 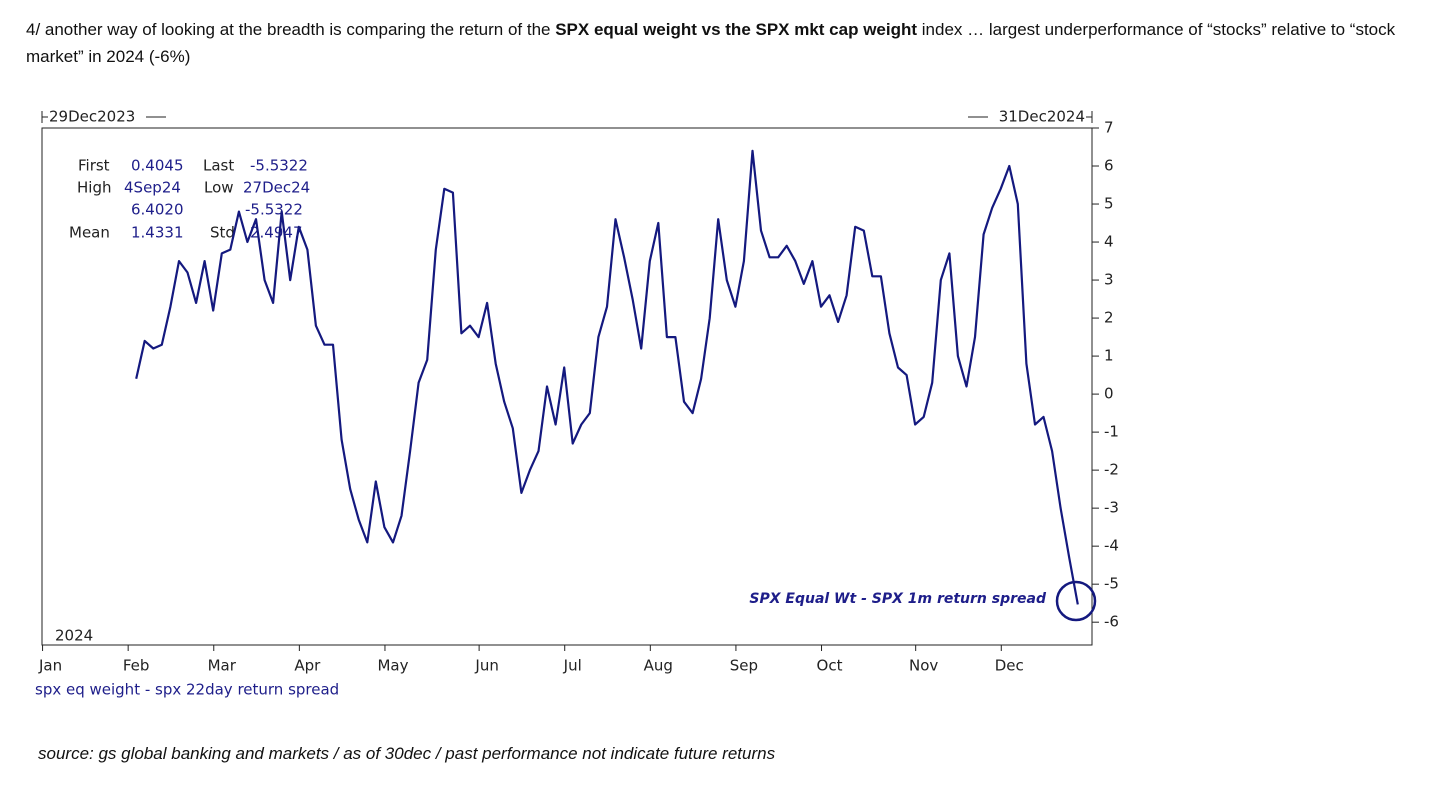 I want to click on stat-label: First, so click(x=94, y=166).